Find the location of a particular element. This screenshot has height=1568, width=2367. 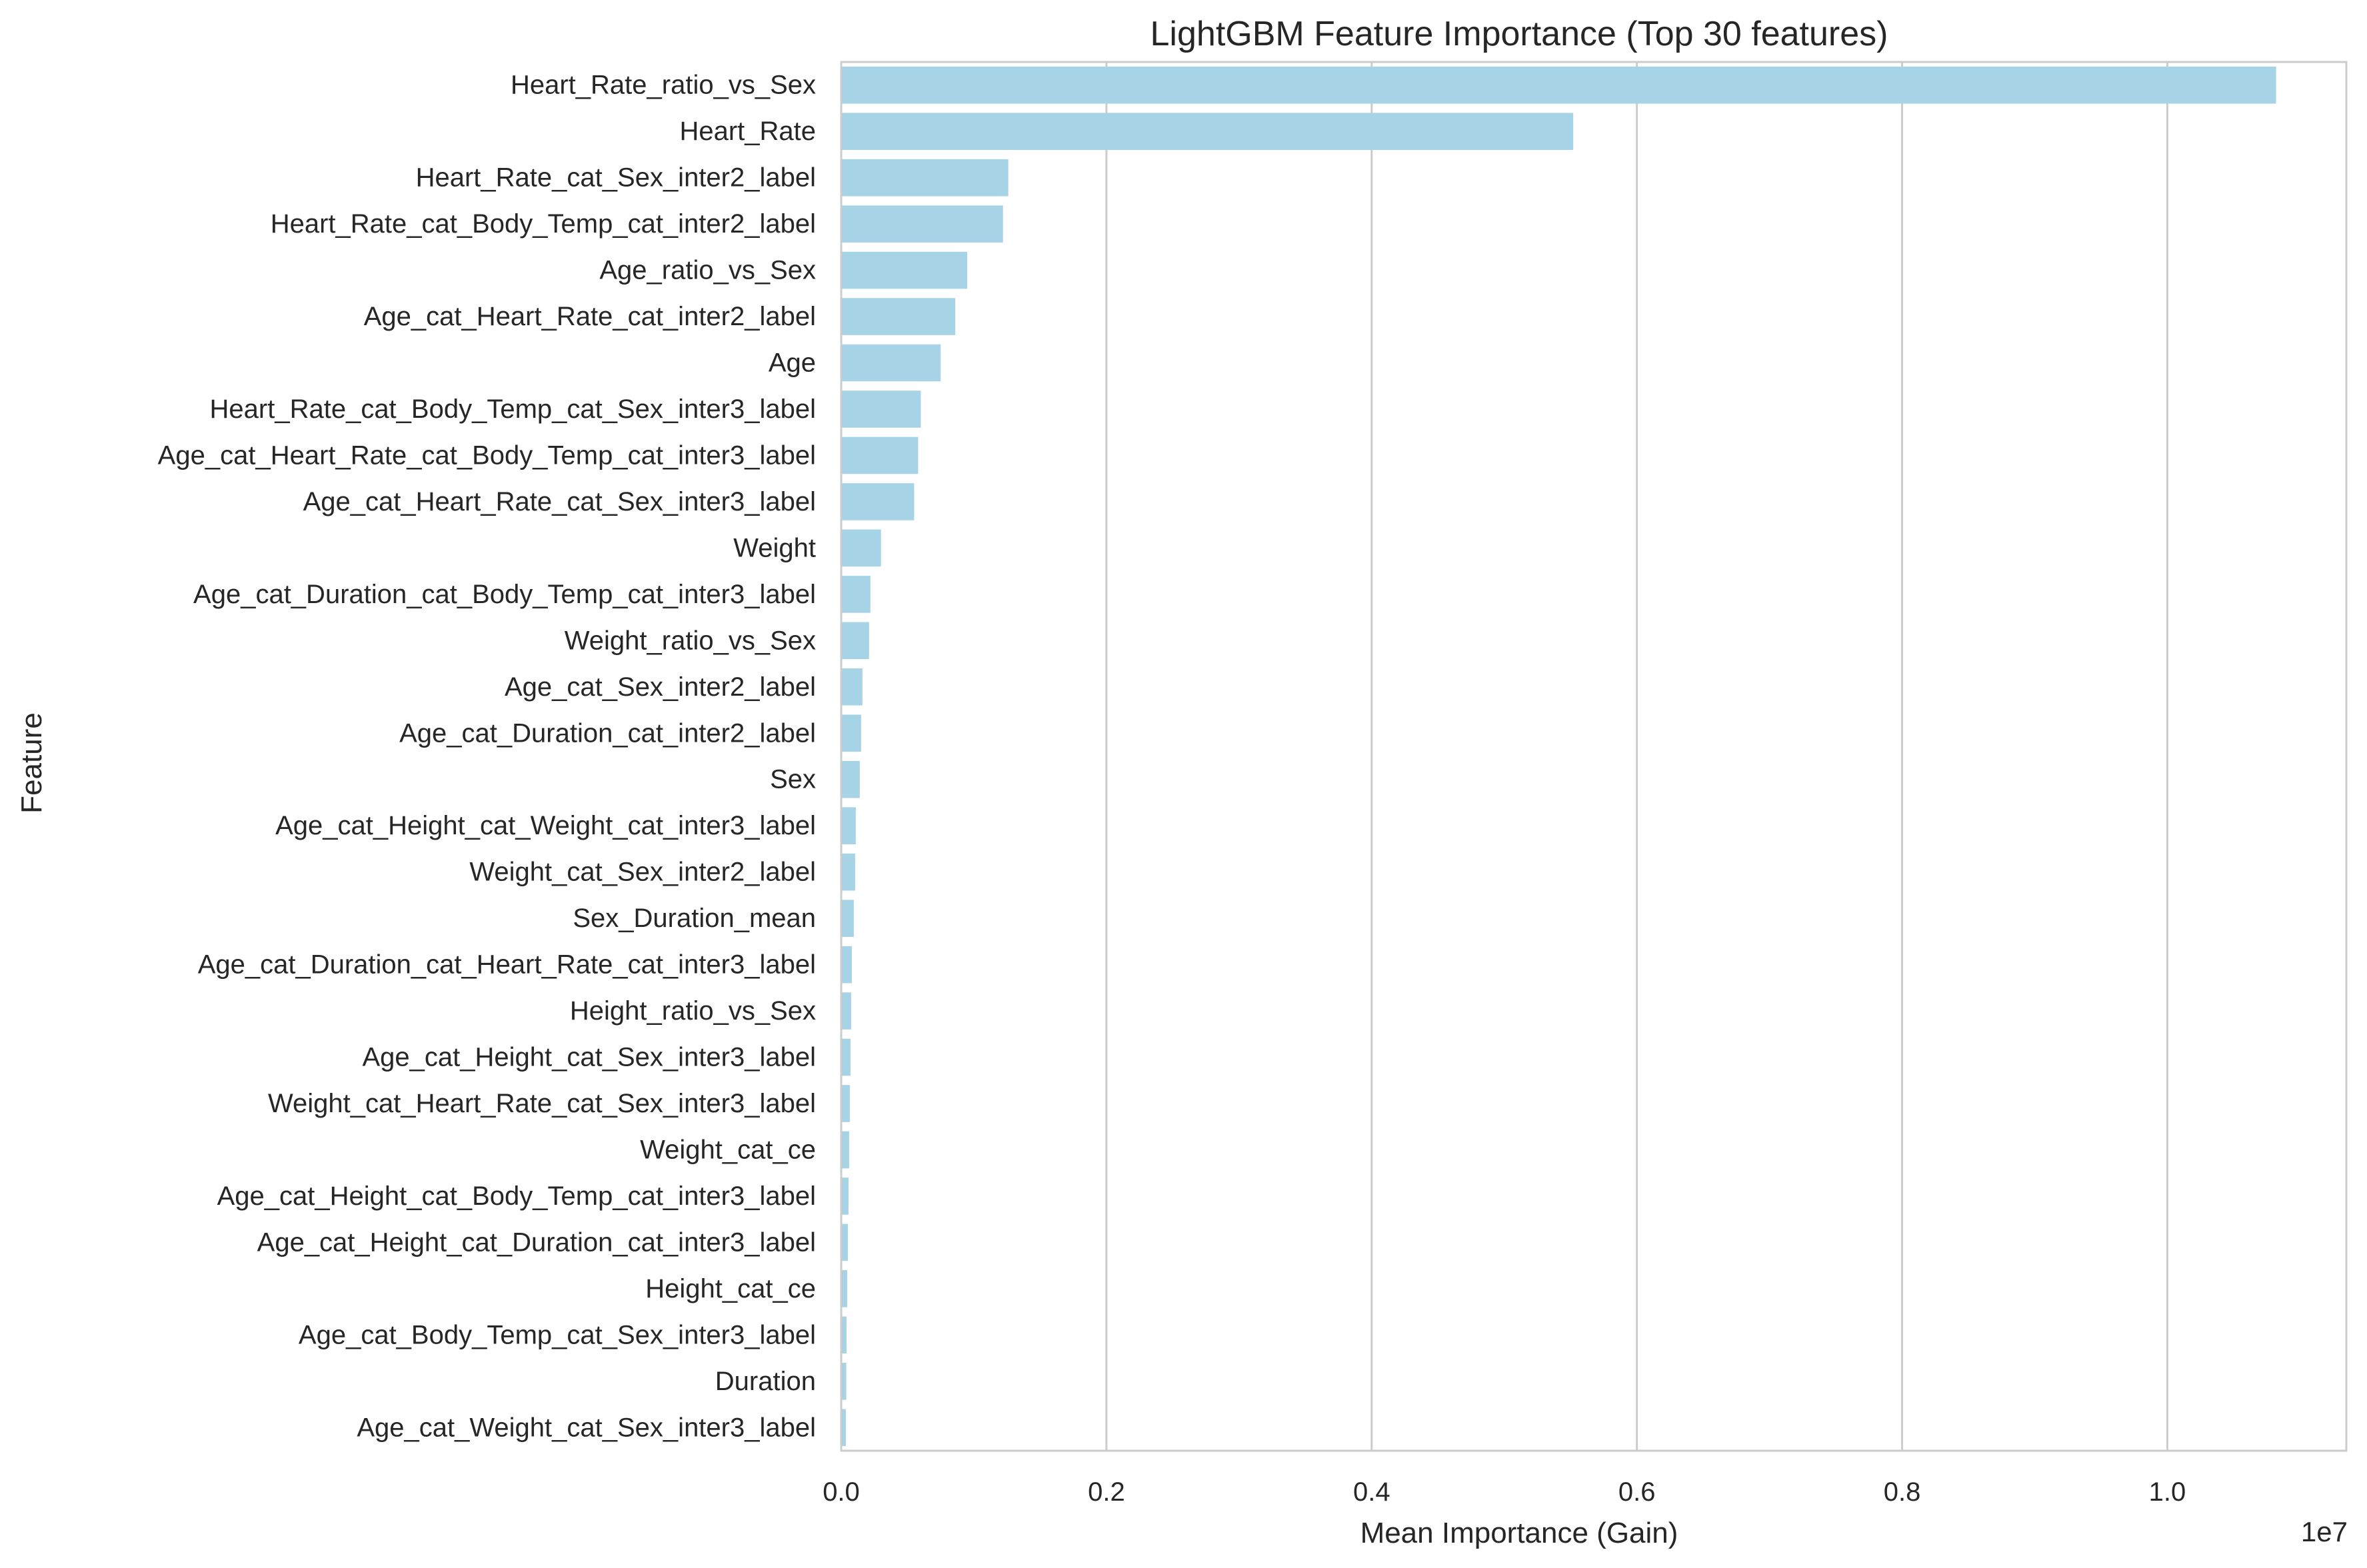

y-tick-label: Age_cat_Heart_Rate_cat_inter2_label is located at coordinates (590, 317).